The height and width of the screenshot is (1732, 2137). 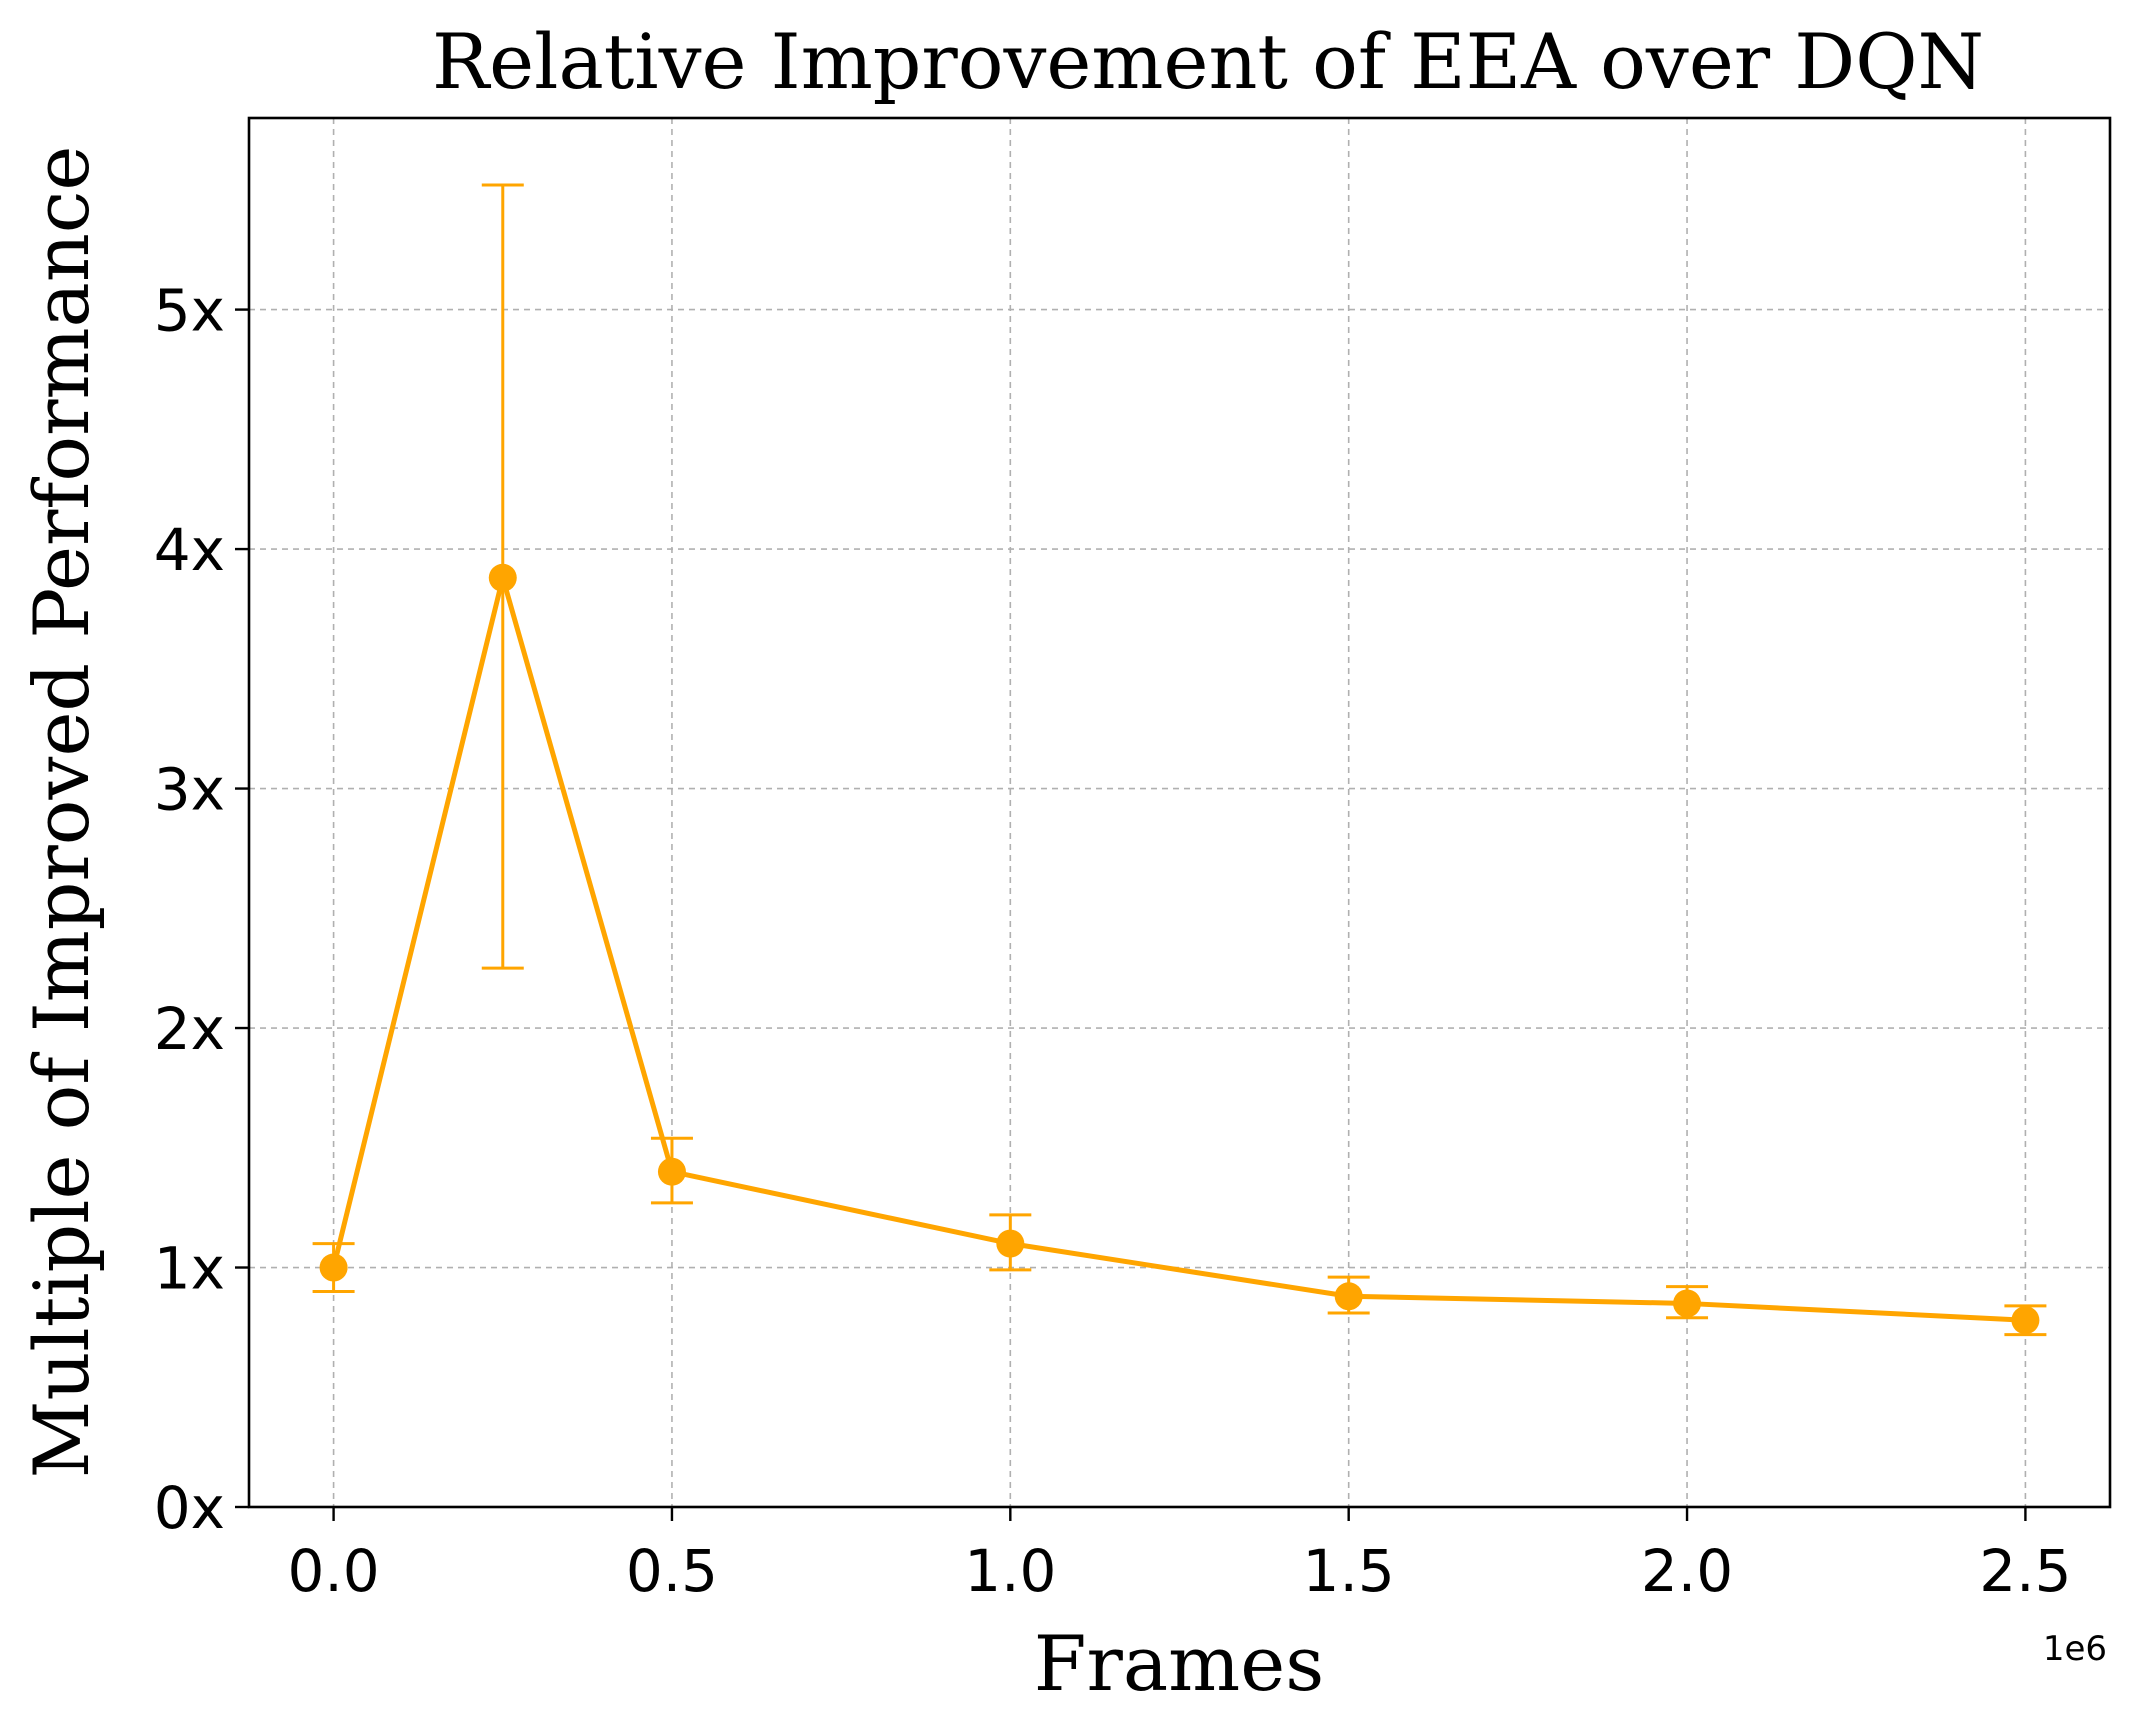 I want to click on y-tick-label-0: 0x, so click(x=189, y=1508).